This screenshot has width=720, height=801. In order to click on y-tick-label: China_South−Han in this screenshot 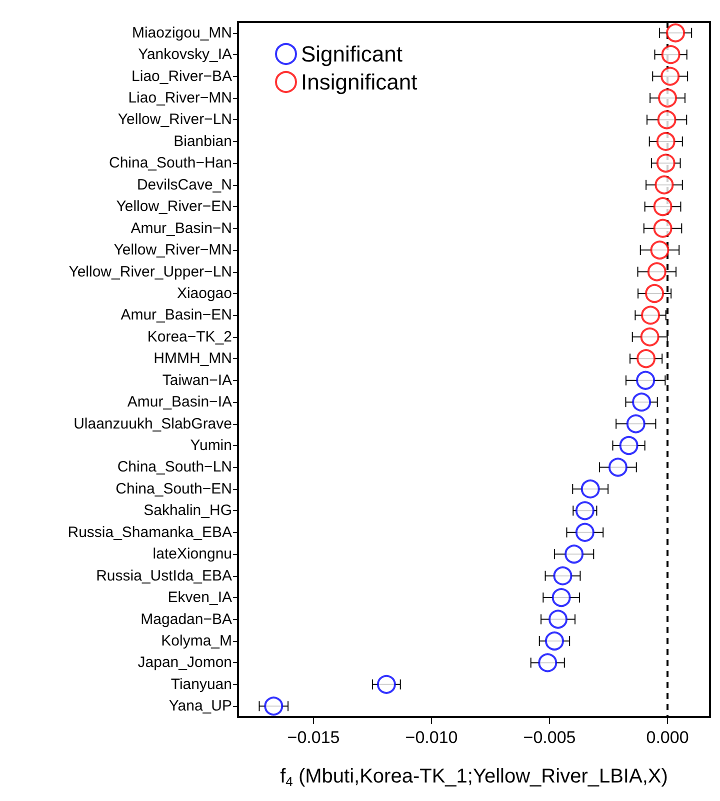, I will do `click(170, 163)`.